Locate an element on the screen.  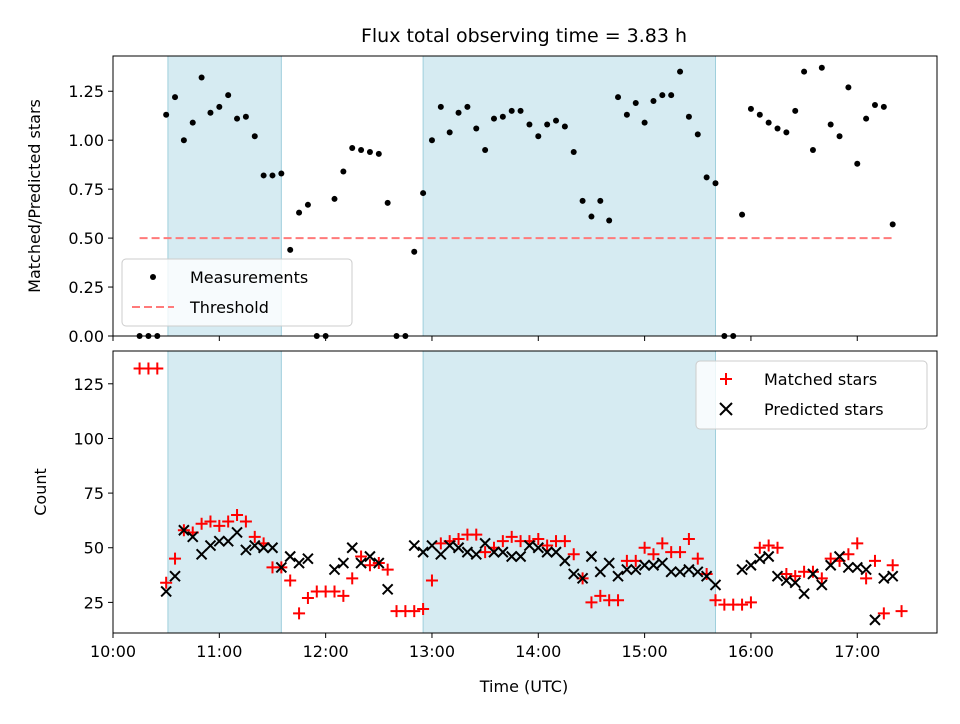
legend-label: Matched stars is located at coordinates (820, 379).